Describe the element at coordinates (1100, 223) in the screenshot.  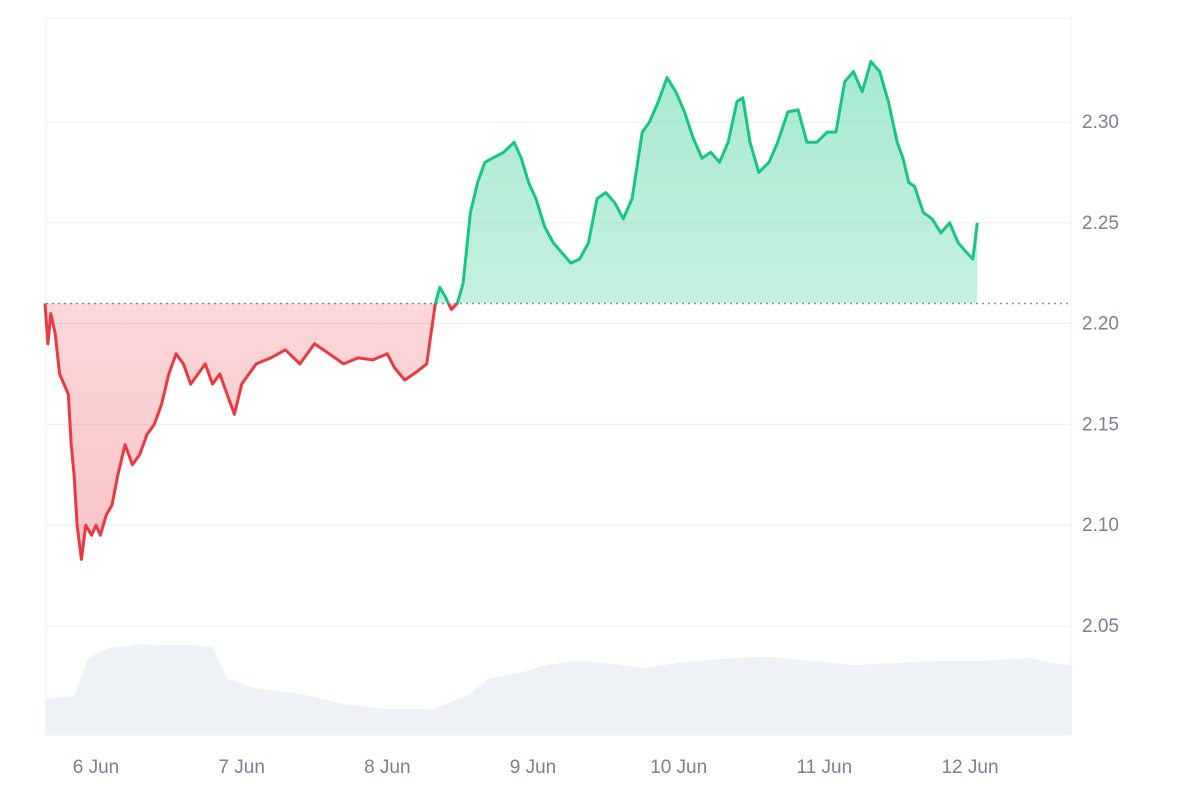
I see `y-tick-label: 2.25` at that location.